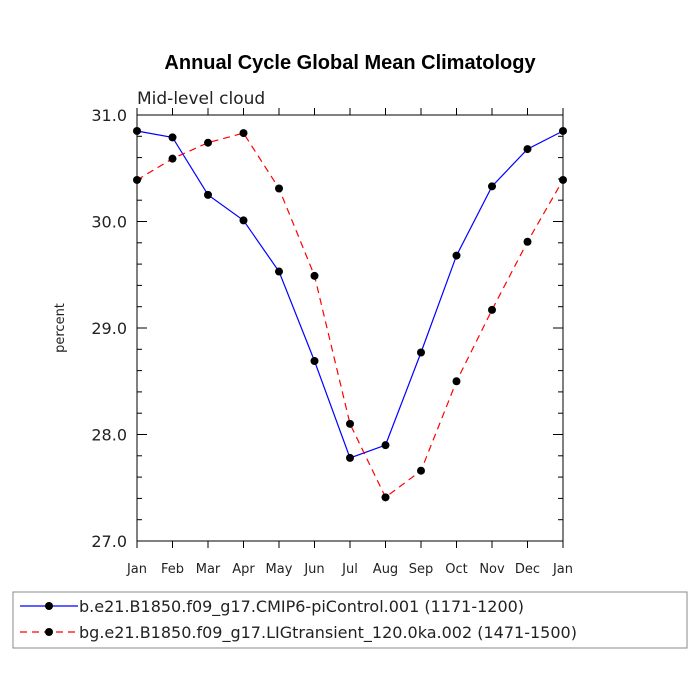  What do you see at coordinates (201, 99) in the screenshot?
I see `chart-subtitle: Mid-level cloud` at bounding box center [201, 99].